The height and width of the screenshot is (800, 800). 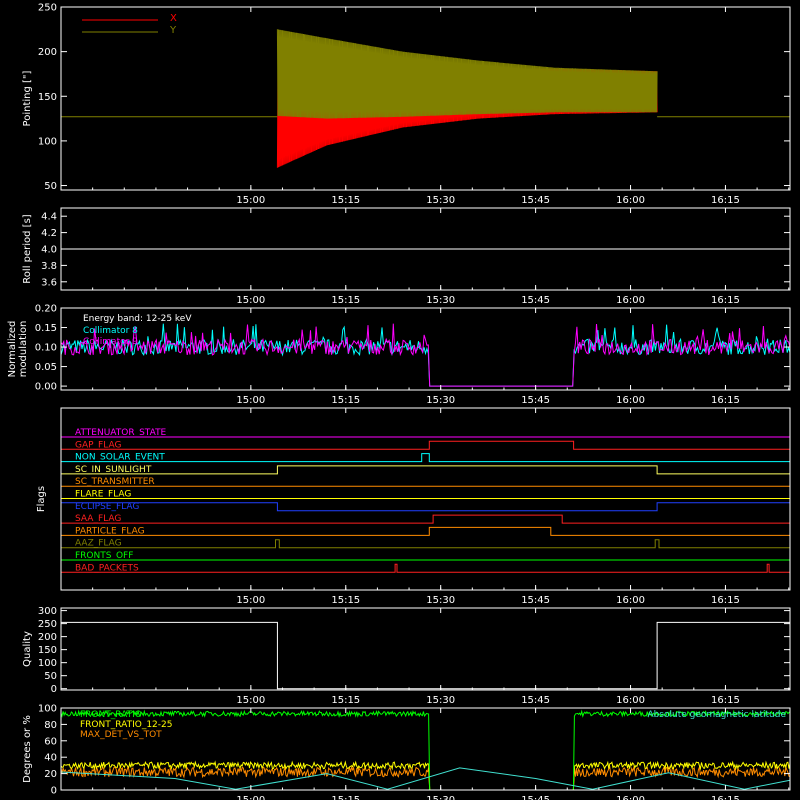 I want to click on legend-label: Collimator 8, so click(x=110, y=331).